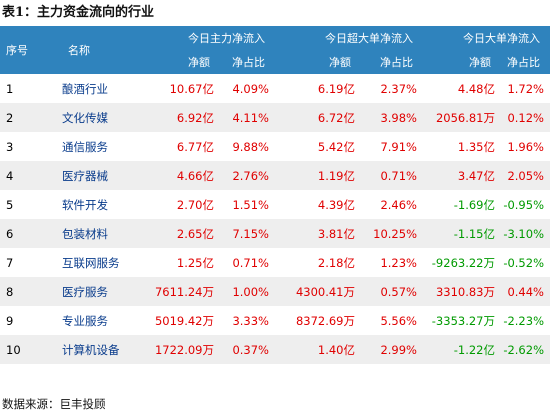 The image size is (550, 418). I want to click on table-row: 5 软件开发 2.70亿 1.51% 4.39亿 2.46% -1.69亿 -0.95%, so click(275, 204).